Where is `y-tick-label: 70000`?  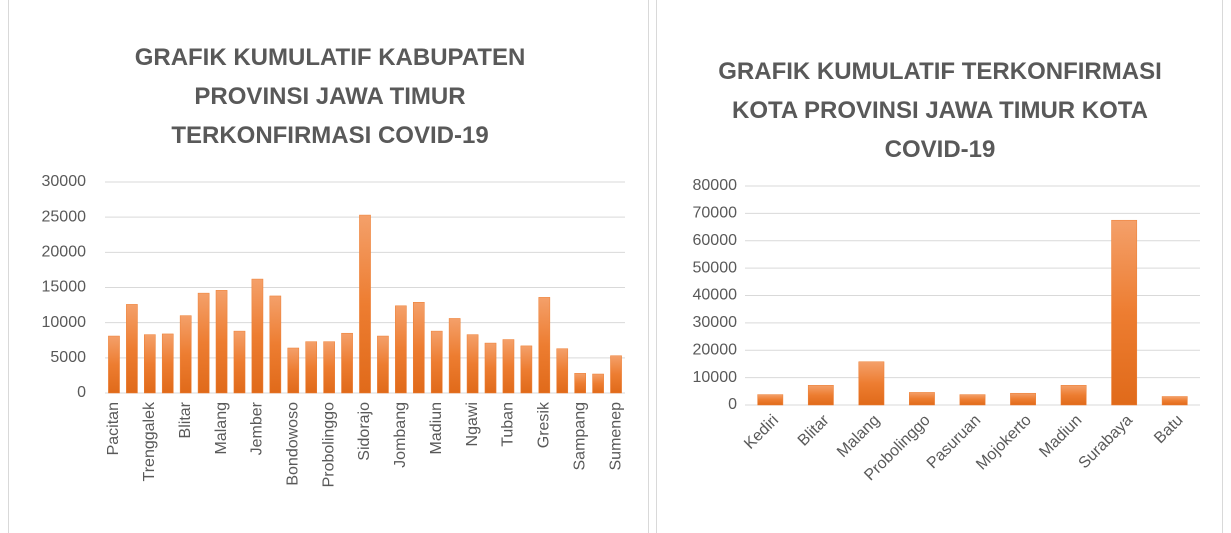
y-tick-label: 70000 is located at coordinates (715, 213).